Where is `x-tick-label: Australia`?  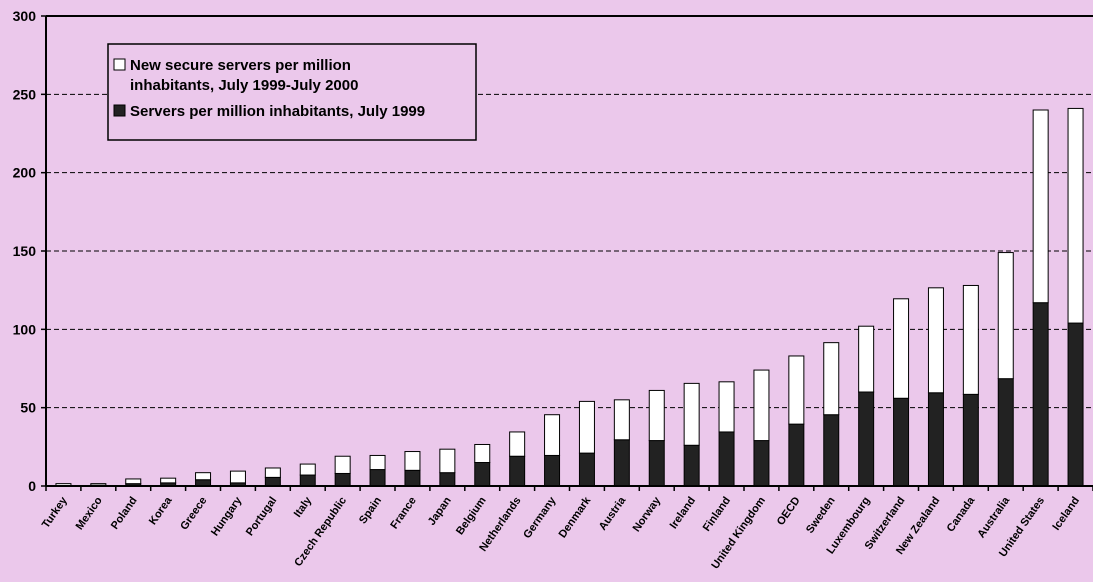 x-tick-label: Australia is located at coordinates (993, 517).